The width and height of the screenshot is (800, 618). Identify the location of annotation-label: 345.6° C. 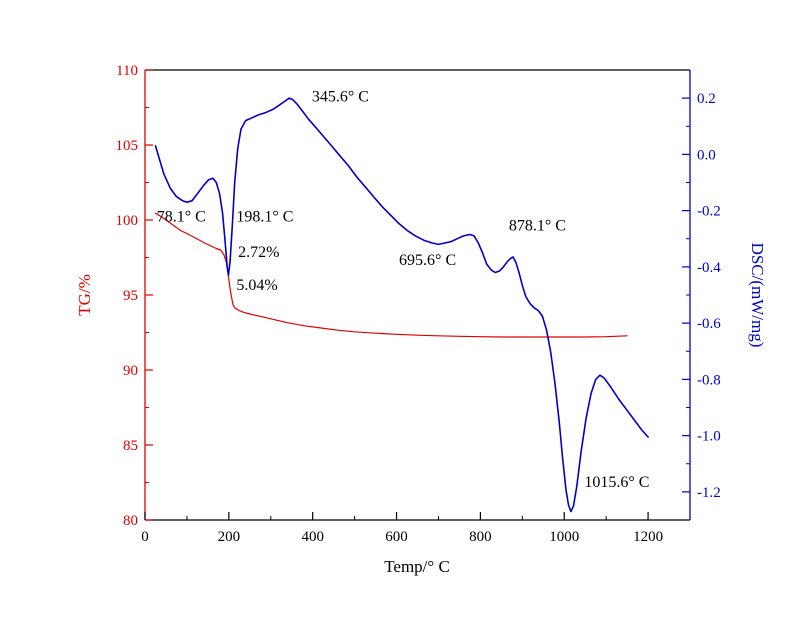
(340, 97).